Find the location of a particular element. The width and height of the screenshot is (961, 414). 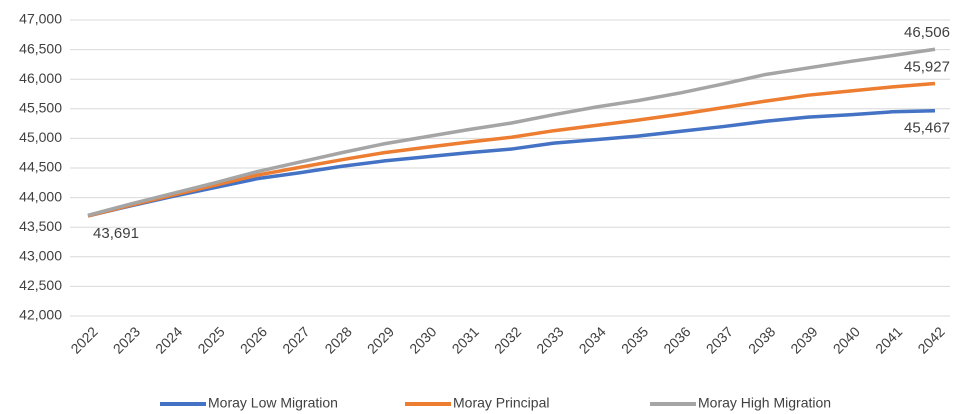

x-tick-label: 2023 is located at coordinates (126, 339).